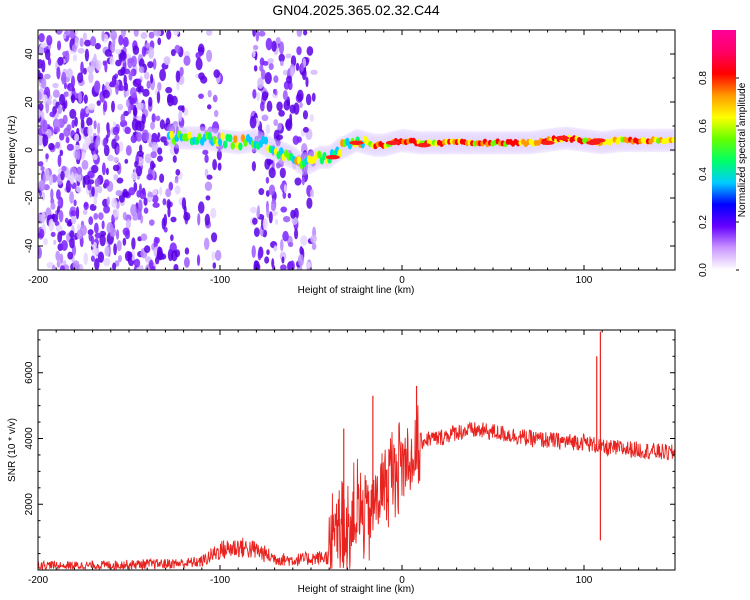  Describe the element at coordinates (562, 138) in the screenshot. I see `ridge-hotspot` at that location.